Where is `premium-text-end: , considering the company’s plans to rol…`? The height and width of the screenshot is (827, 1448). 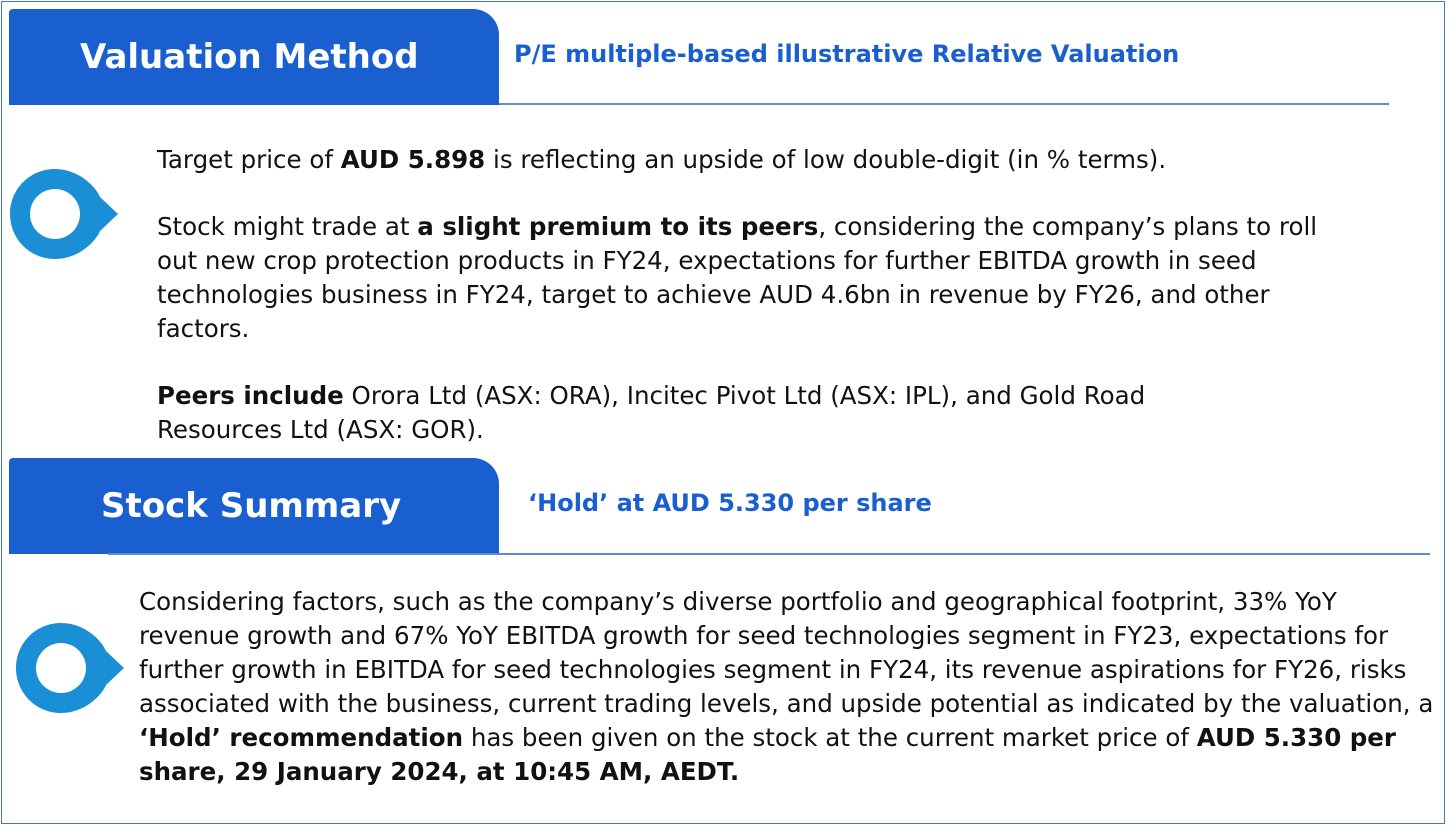
premium-text-end: , considering the company’s plans to rol… is located at coordinates (737, 277).